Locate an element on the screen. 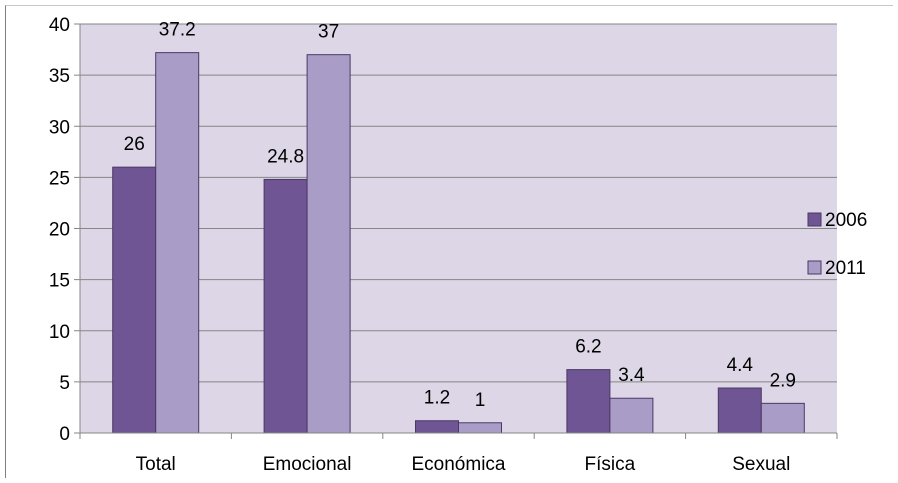 The height and width of the screenshot is (483, 898). x-tick-label: Total is located at coordinates (156, 464).